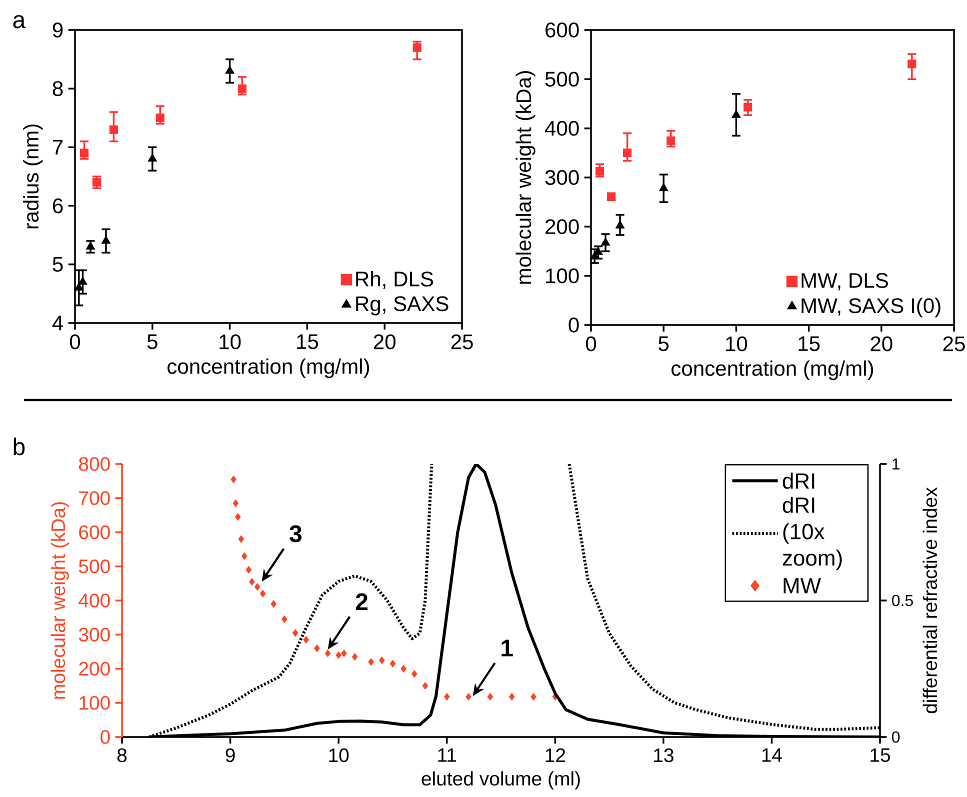 This screenshot has height=797, width=967. I want to click on legend-label: dRI, so click(798, 480).